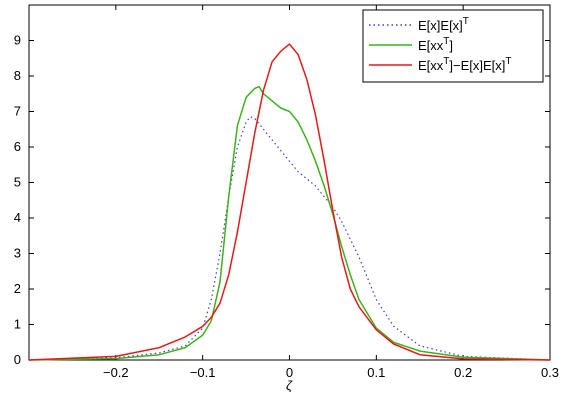 The width and height of the screenshot is (564, 395). I want to click on y-tick-label: 3, so click(17, 253).